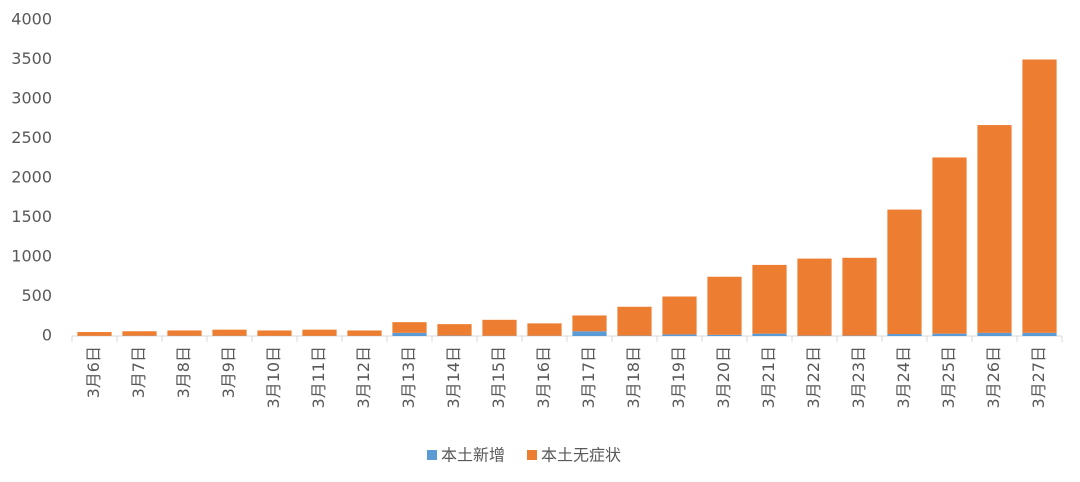  What do you see at coordinates (588, 377) in the screenshot?
I see `x-tick-label: 3月17日` at bounding box center [588, 377].